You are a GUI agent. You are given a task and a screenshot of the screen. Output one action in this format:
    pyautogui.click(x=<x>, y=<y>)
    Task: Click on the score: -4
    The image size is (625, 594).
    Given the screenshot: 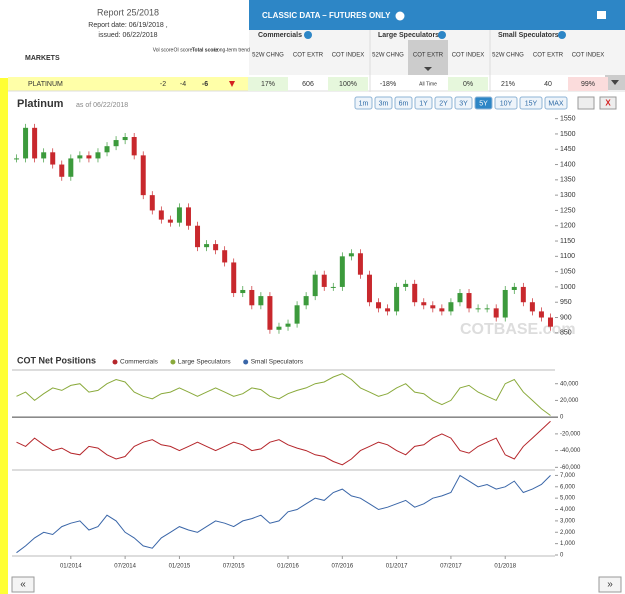 What is the action you would take?
    pyautogui.click(x=183, y=84)
    